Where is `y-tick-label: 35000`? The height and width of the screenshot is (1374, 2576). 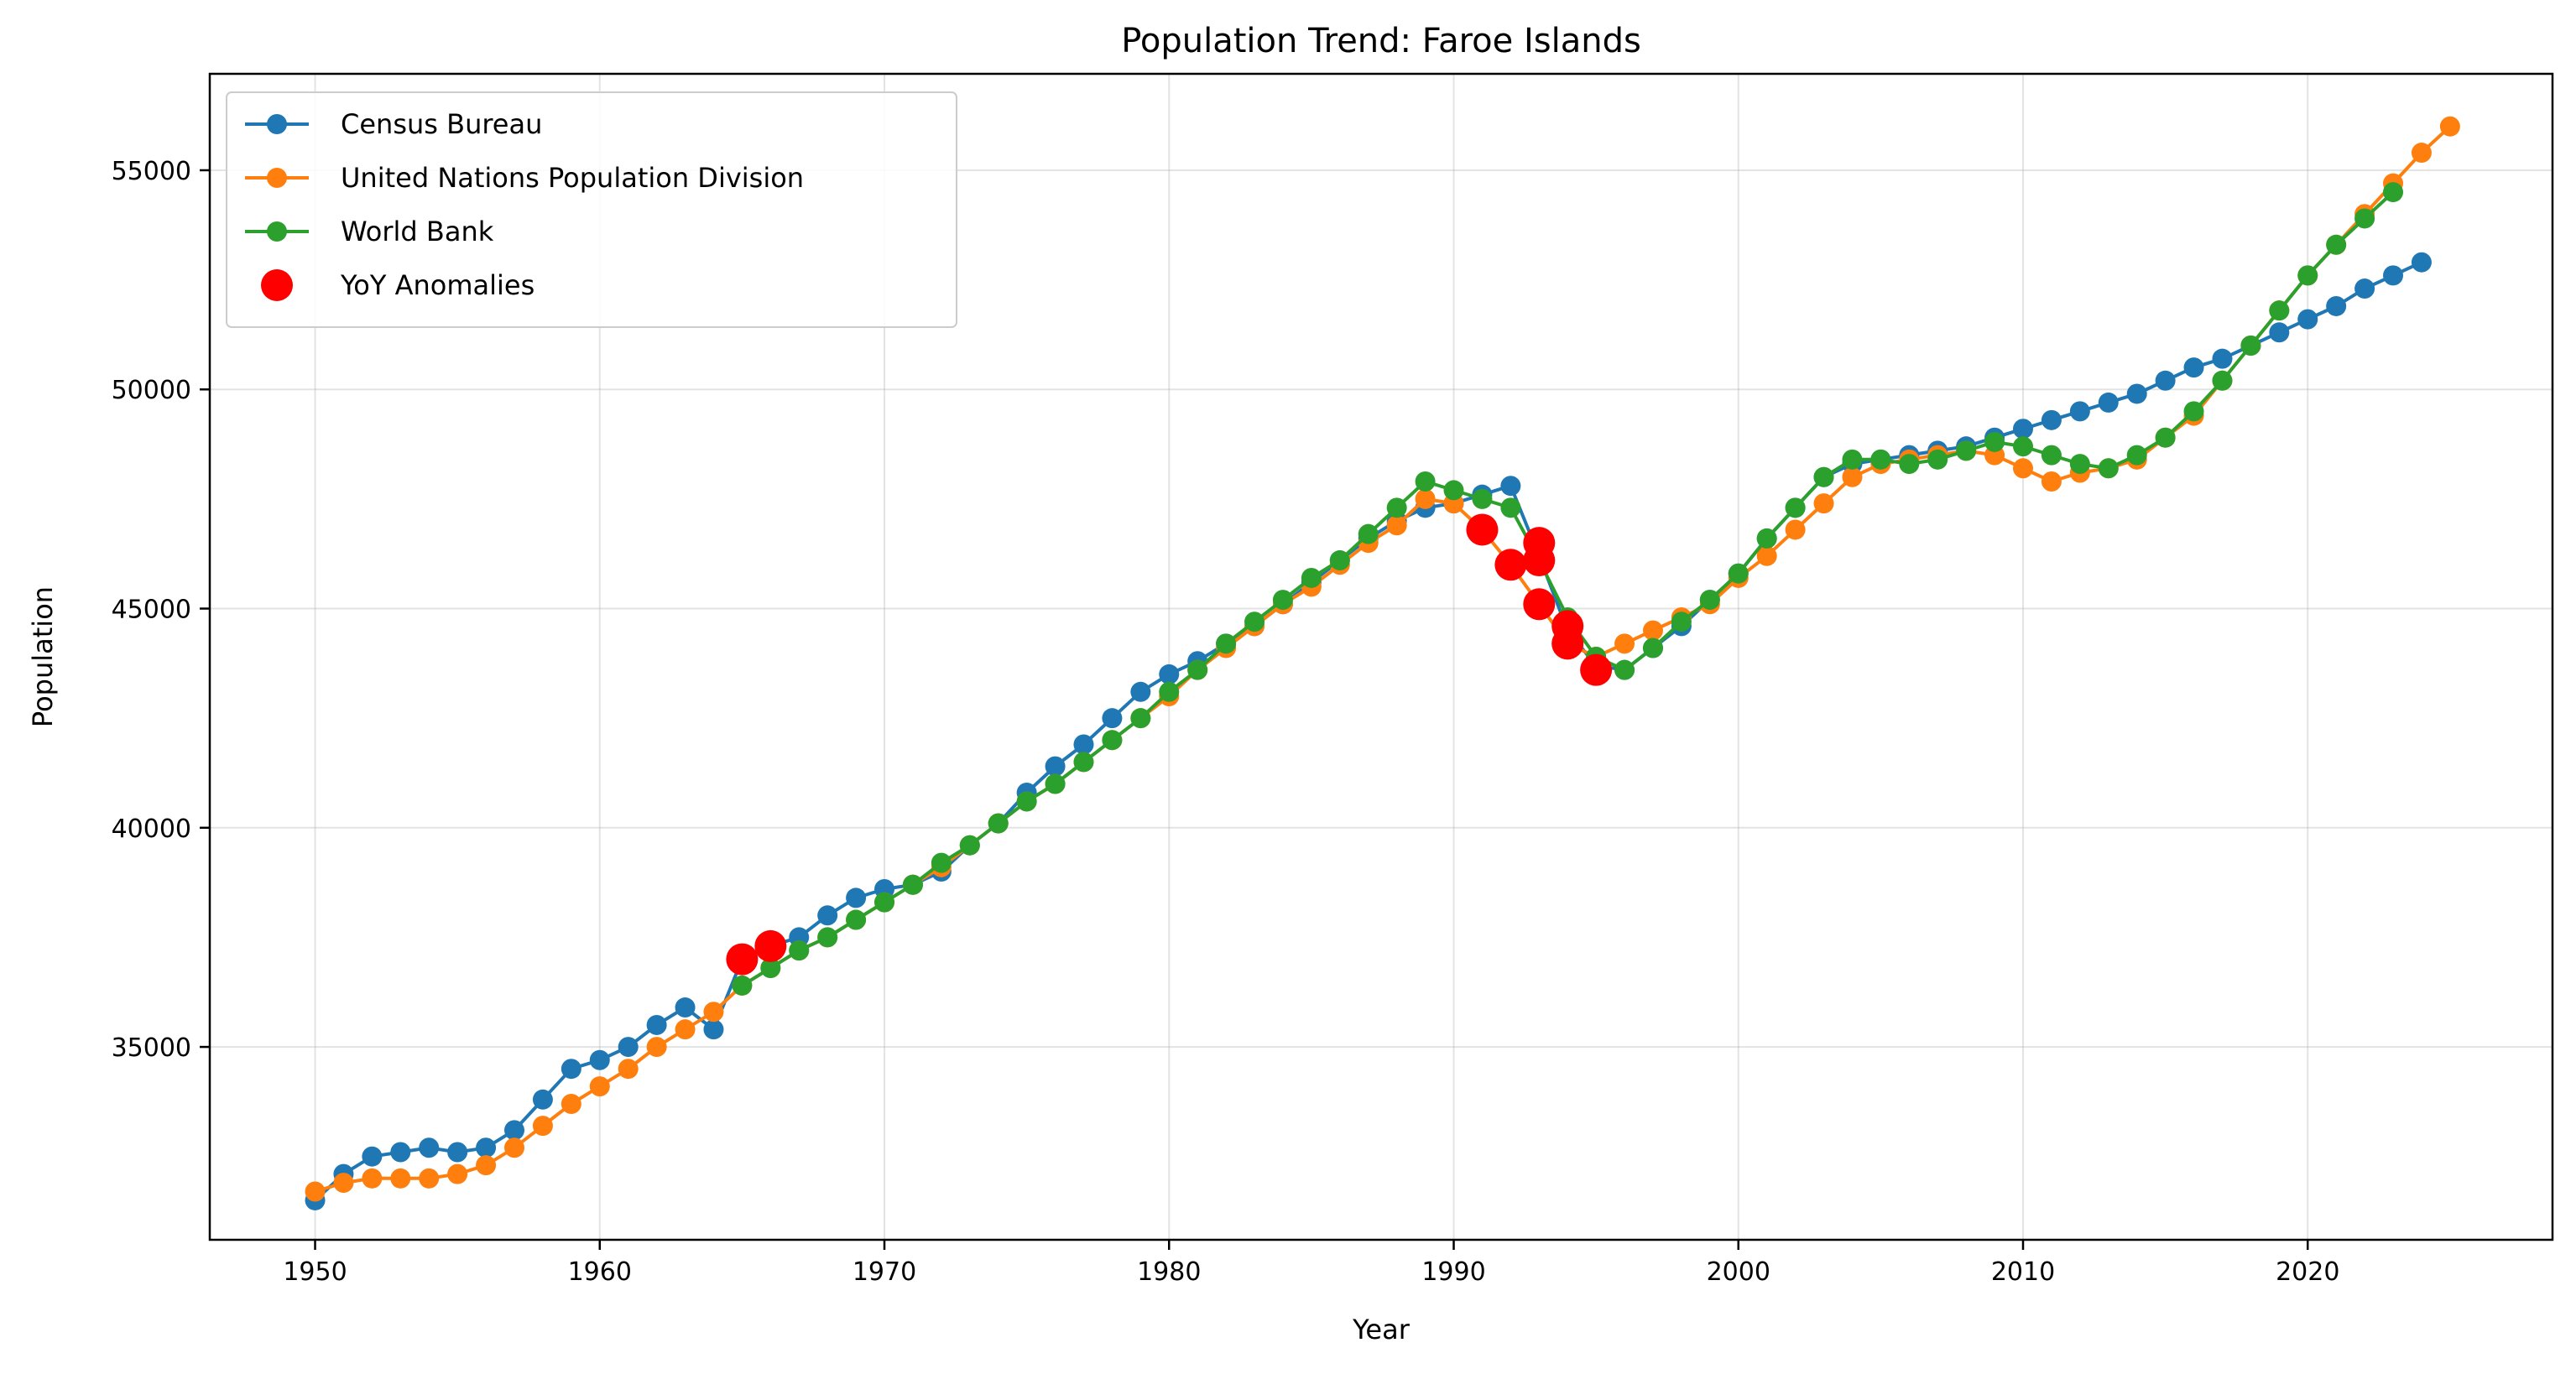
y-tick-label: 35000 is located at coordinates (151, 1048).